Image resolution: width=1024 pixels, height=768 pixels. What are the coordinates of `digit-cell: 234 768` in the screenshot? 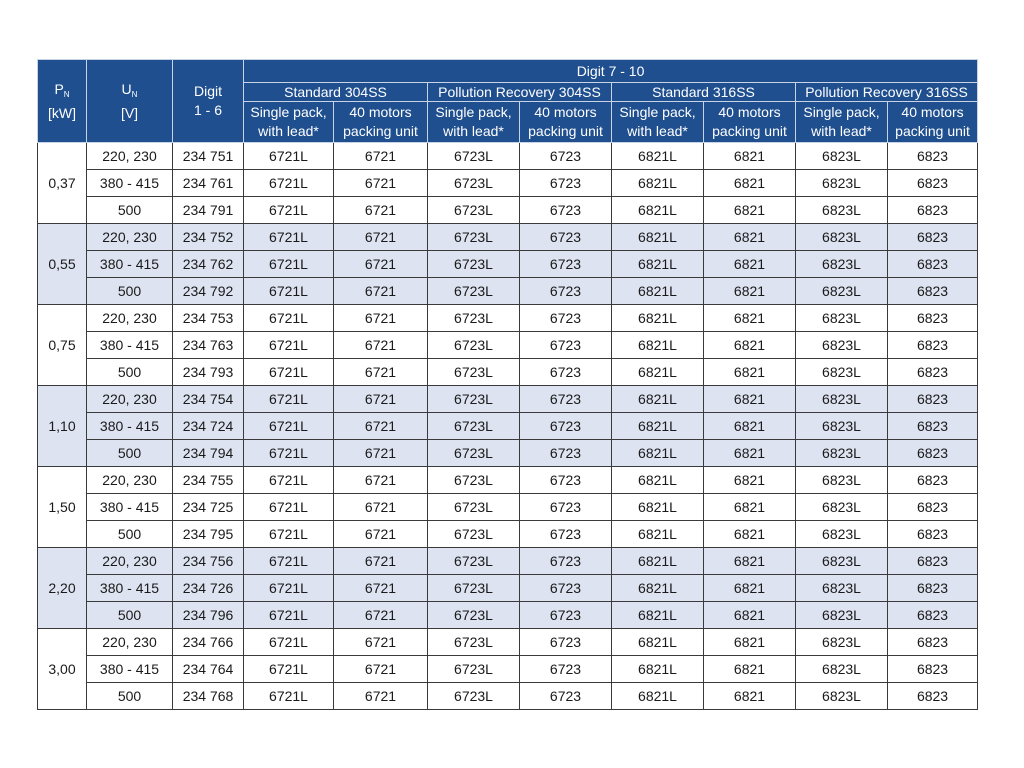 It's located at (208, 696).